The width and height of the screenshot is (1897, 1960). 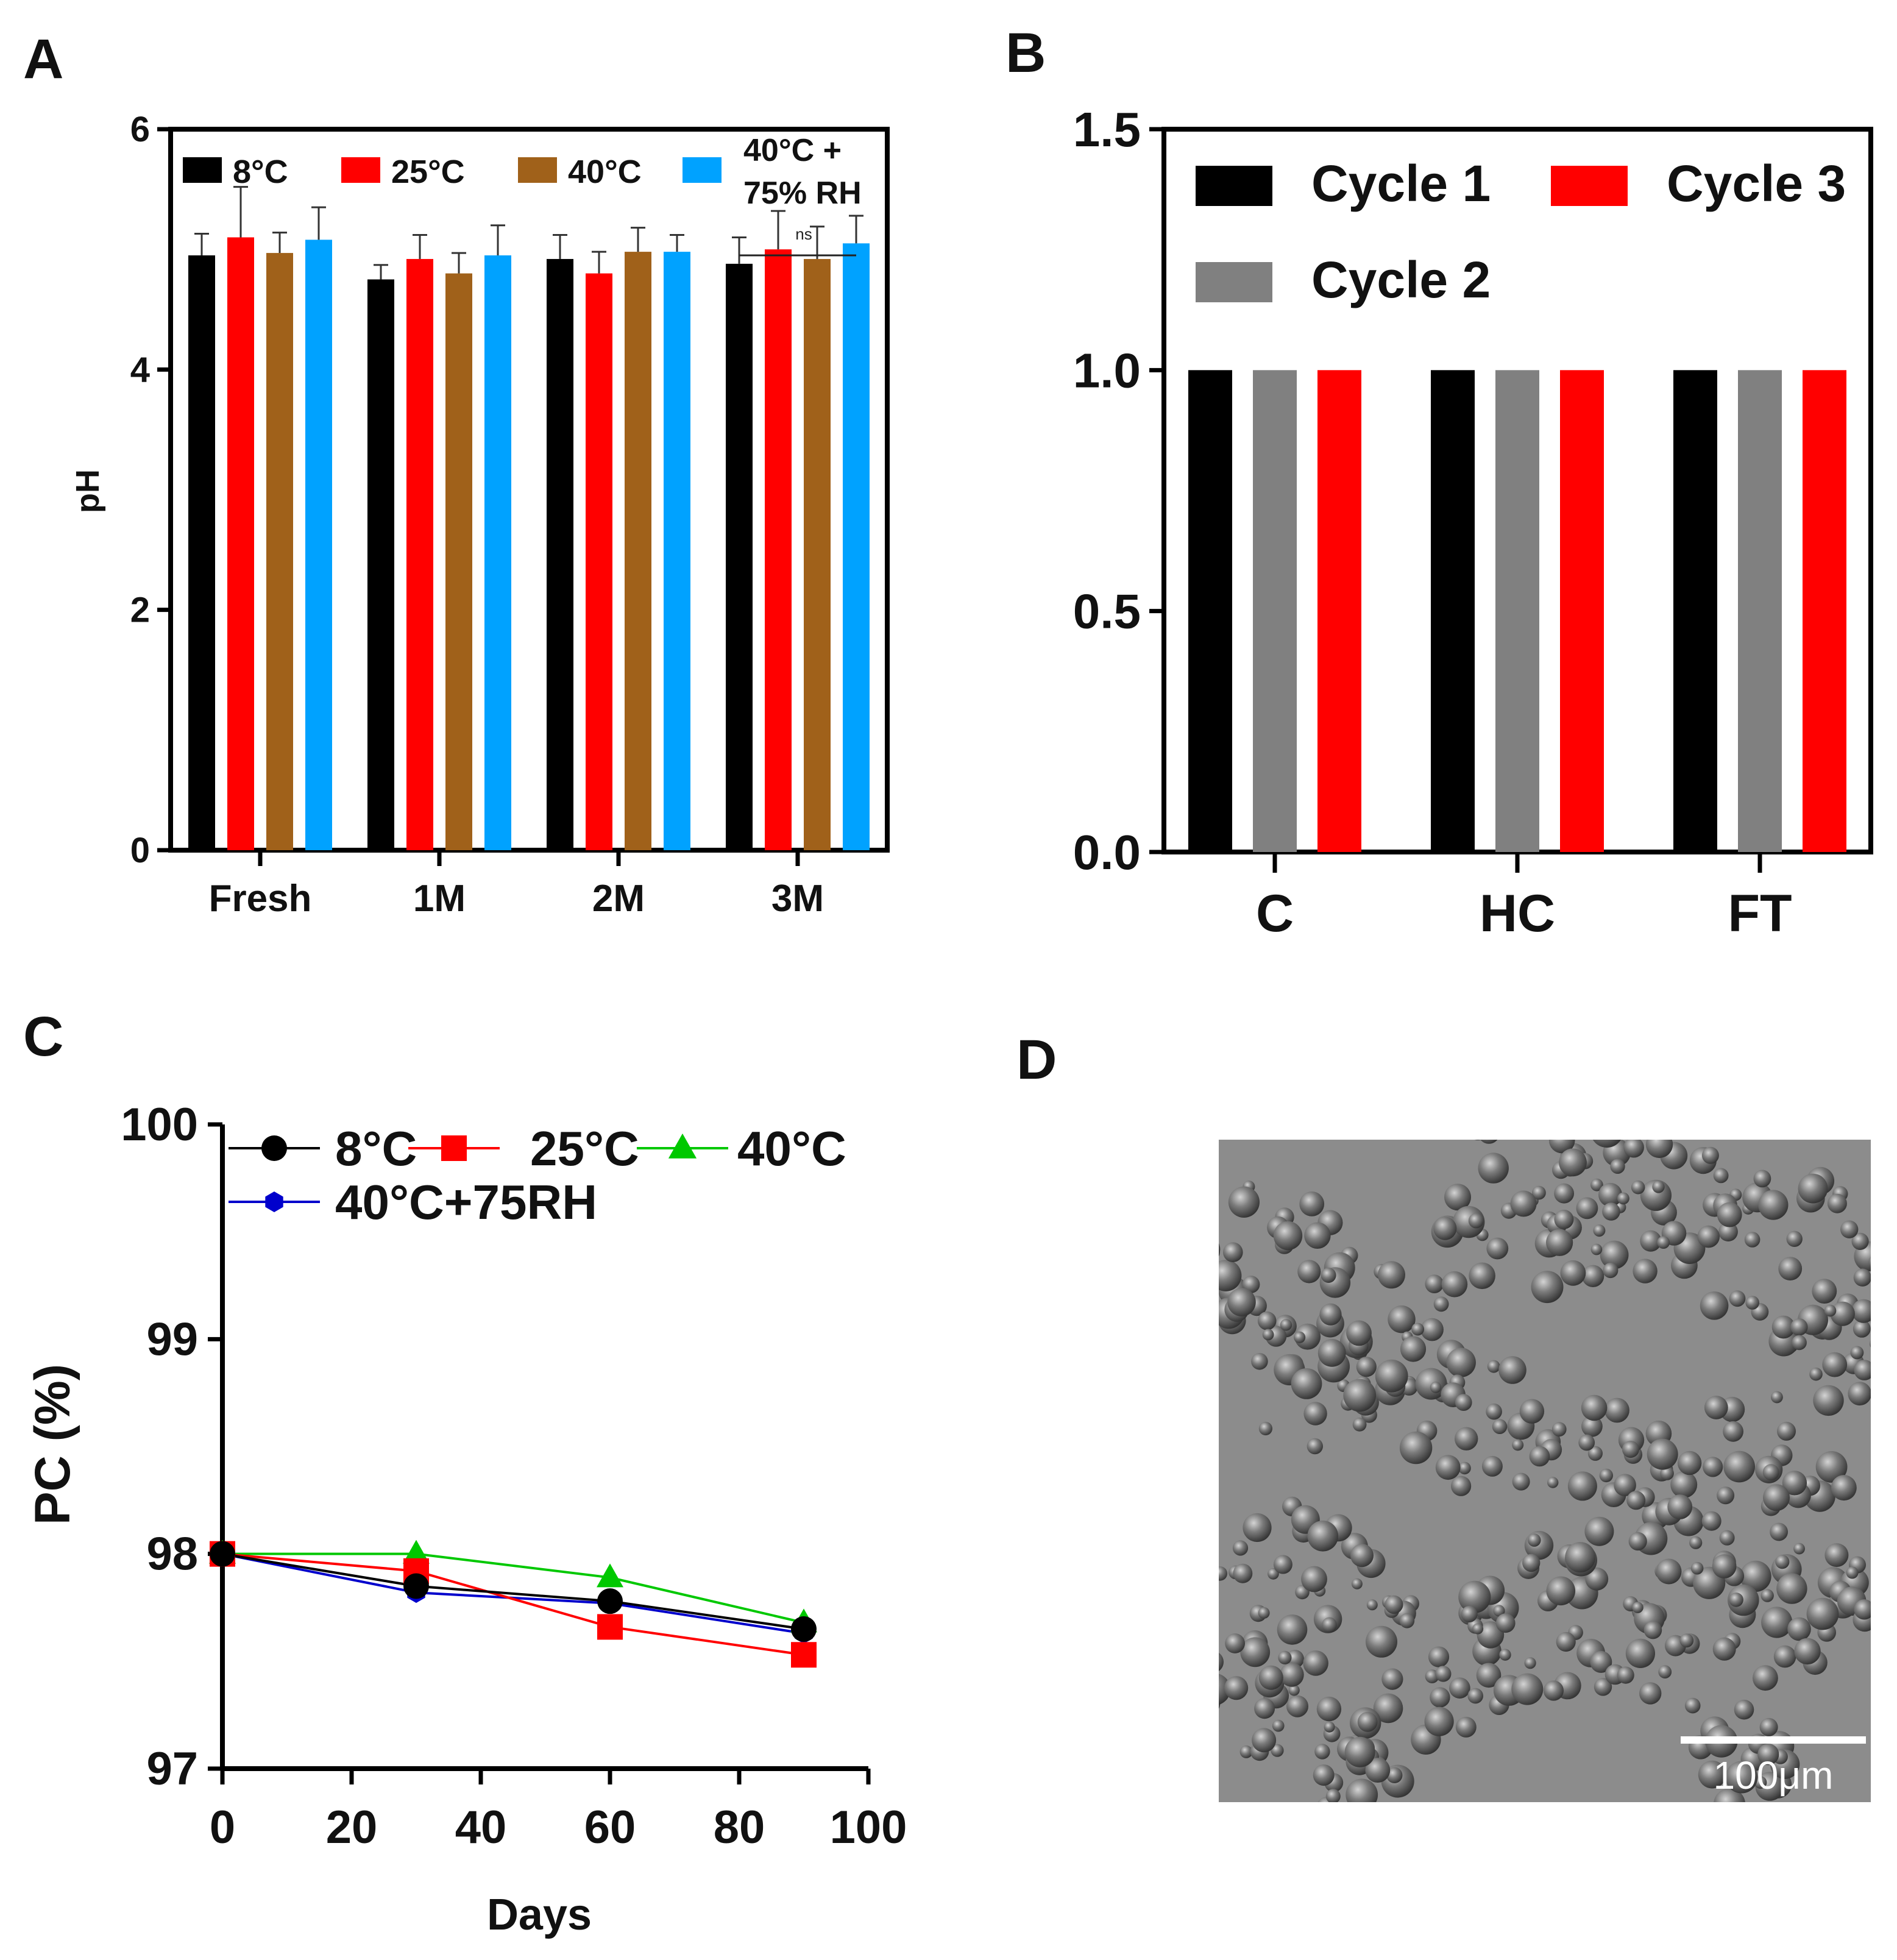 I want to click on panel-letter-d: D, so click(x=1036, y=1060).